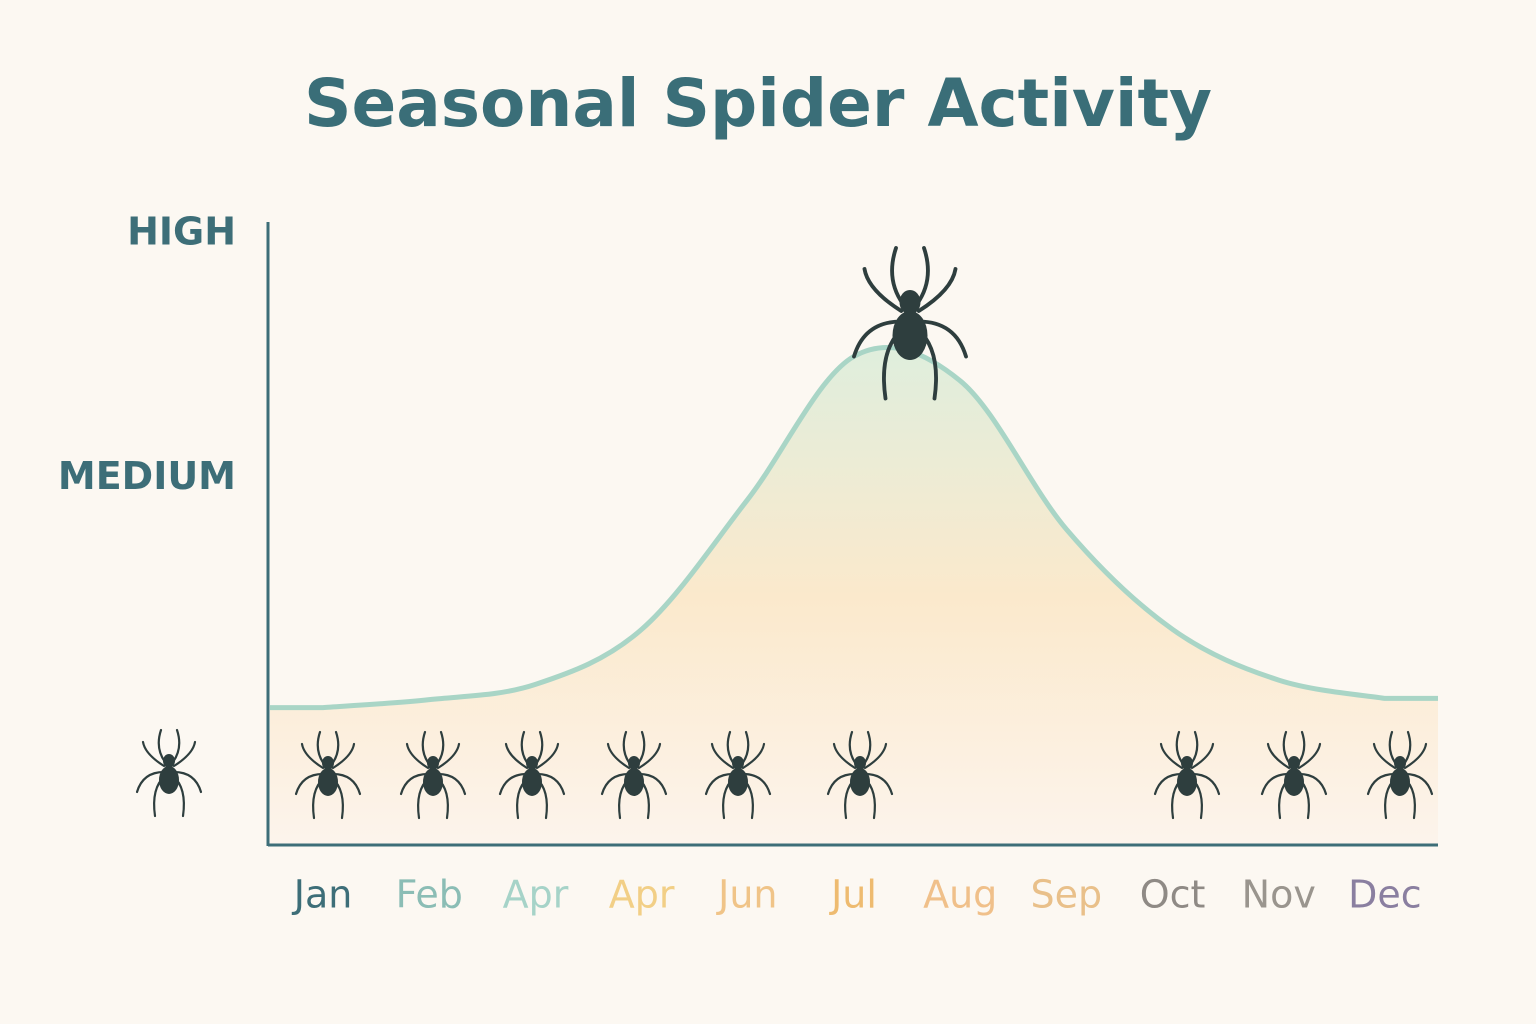 This screenshot has height=1024, width=1536. Describe the element at coordinates (147, 476) in the screenshot. I see `y-tick-label: MEDIUM` at that location.